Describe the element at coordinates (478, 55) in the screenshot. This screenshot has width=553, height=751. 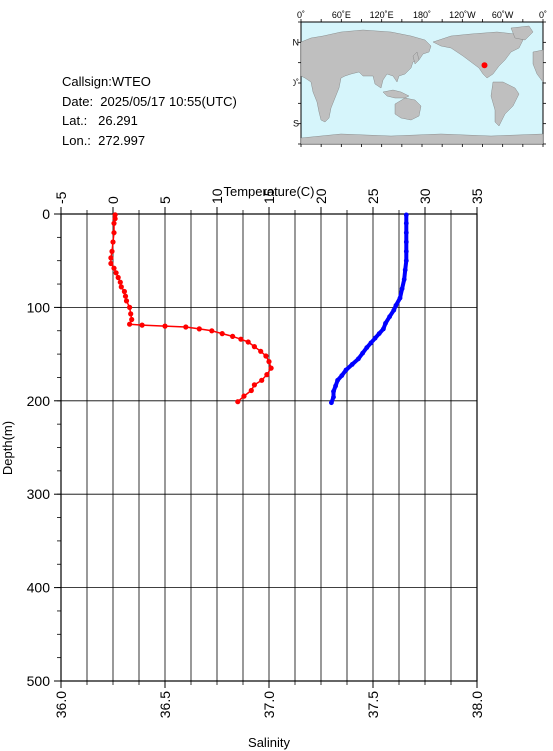
I see `north-america-land` at that location.